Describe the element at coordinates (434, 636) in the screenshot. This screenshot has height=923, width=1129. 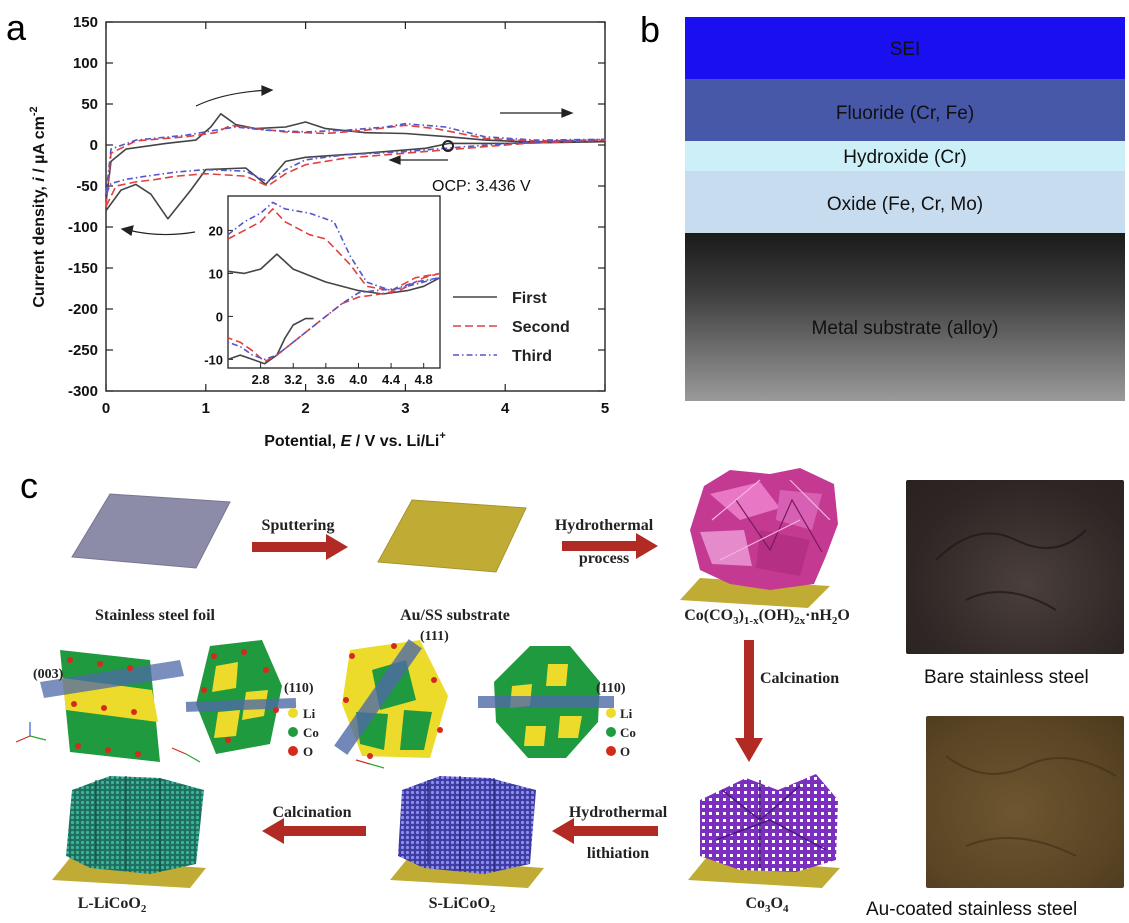
I see `label-plane-111: (111)` at that location.